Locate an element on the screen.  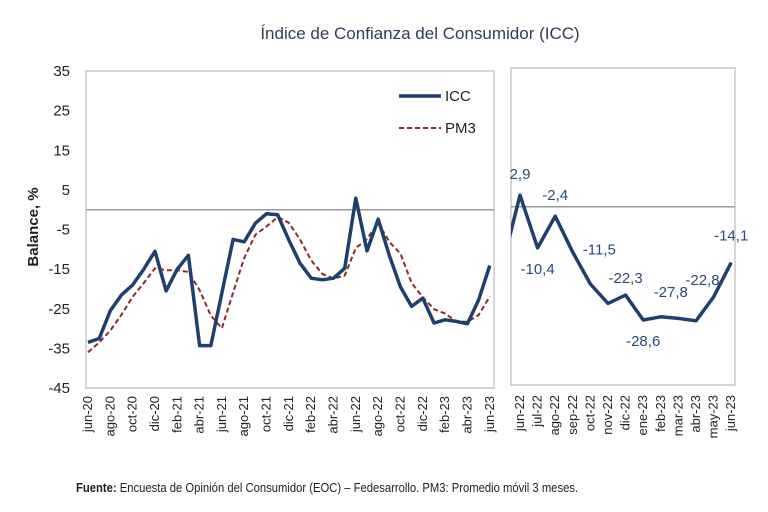
y-axis-ticks: 35 25 15 5 -5 -15 -25 -35 -45 is located at coordinates (59, 230).